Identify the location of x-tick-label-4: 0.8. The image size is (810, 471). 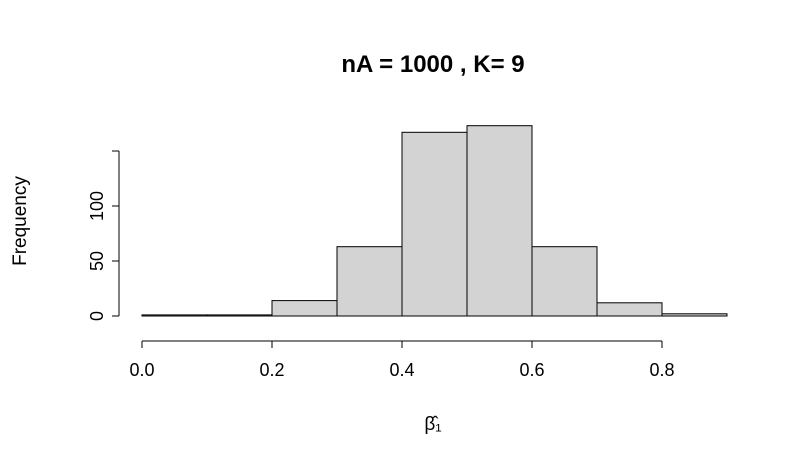
(661, 370).